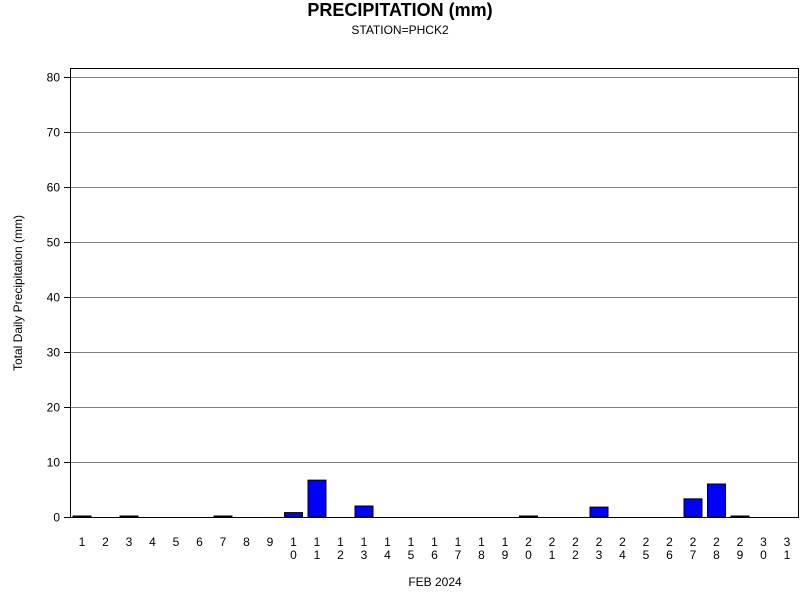  Describe the element at coordinates (152, 542) in the screenshot. I see `x-tick-label: 4` at that location.